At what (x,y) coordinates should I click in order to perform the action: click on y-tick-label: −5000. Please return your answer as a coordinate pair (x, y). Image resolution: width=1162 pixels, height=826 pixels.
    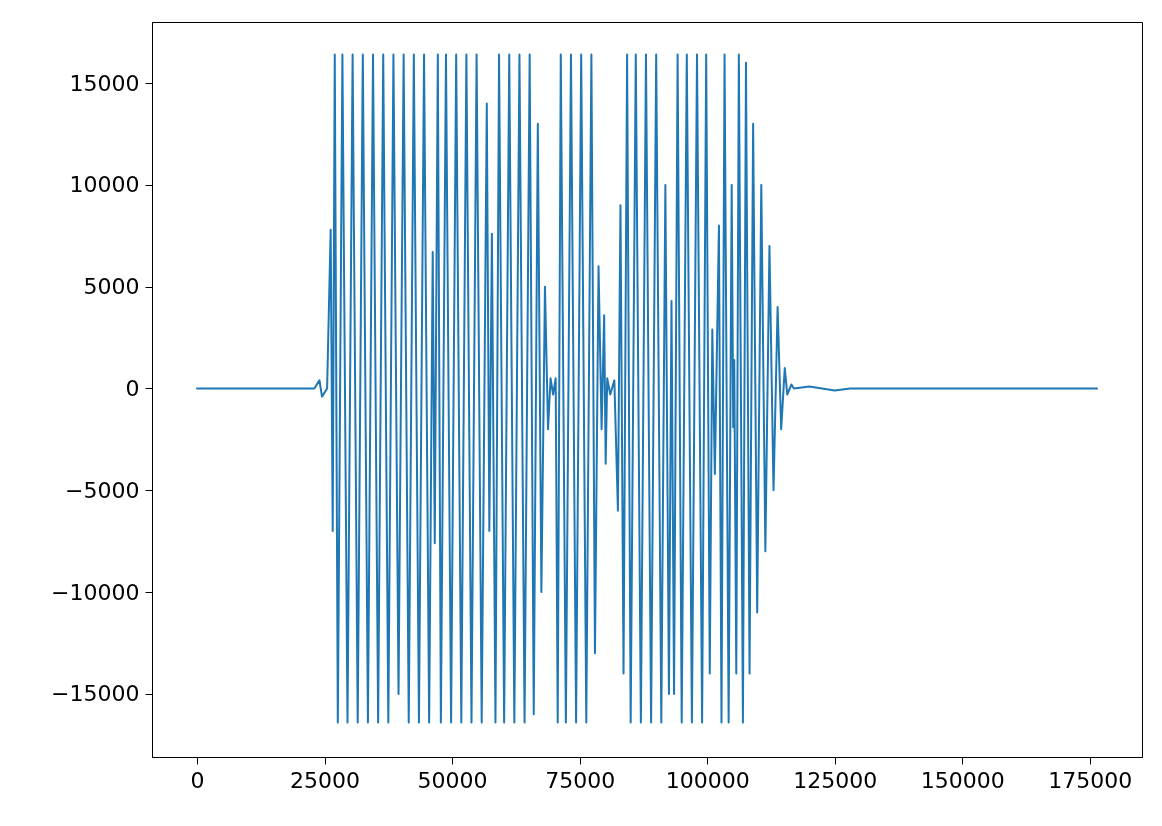
    Looking at the image, I should click on (102, 490).